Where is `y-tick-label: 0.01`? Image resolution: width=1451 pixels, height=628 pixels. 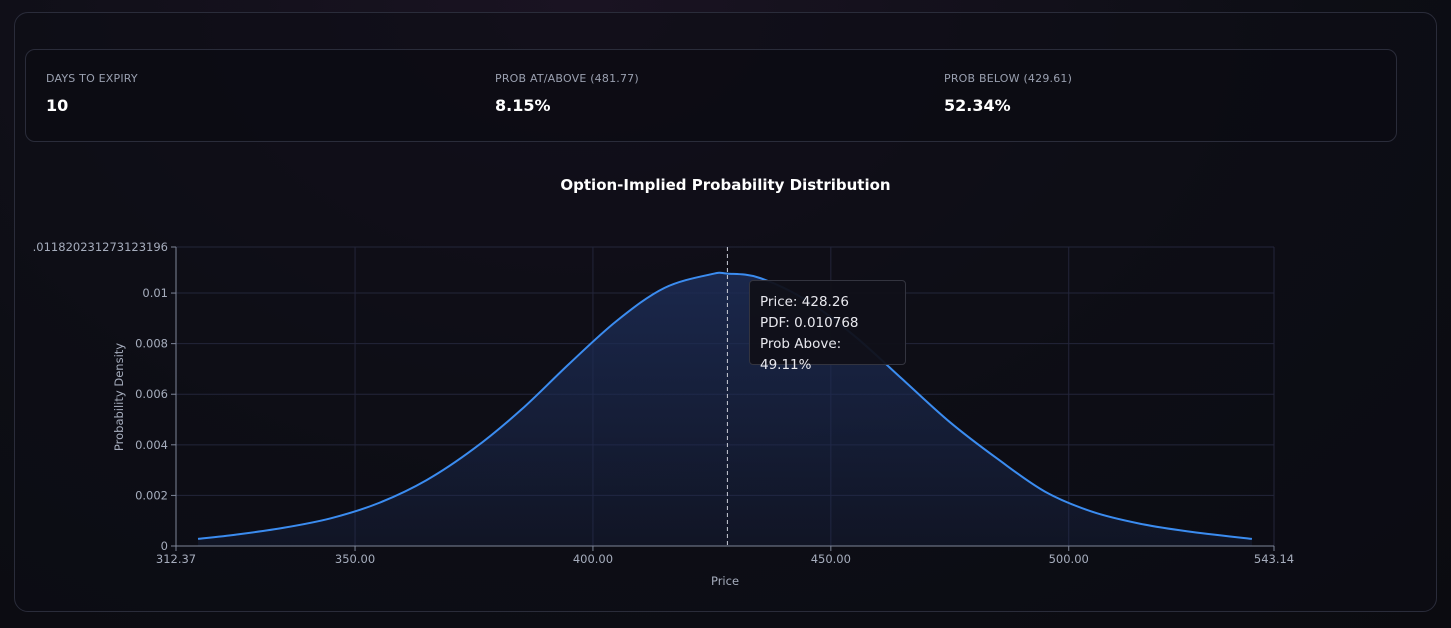 y-tick-label: 0.01 is located at coordinates (155, 293).